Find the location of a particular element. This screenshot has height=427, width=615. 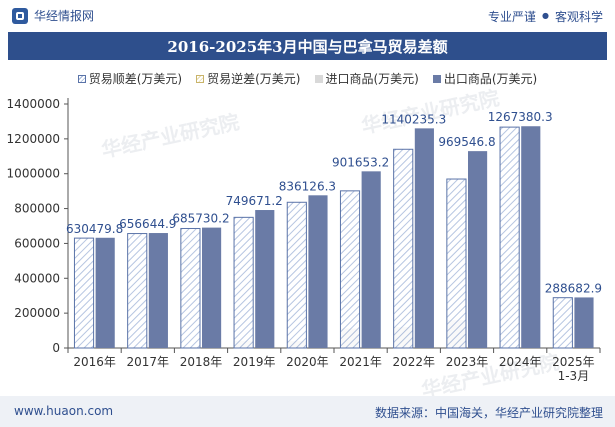

y-tick-label: 200000 is located at coordinates (37, 313).